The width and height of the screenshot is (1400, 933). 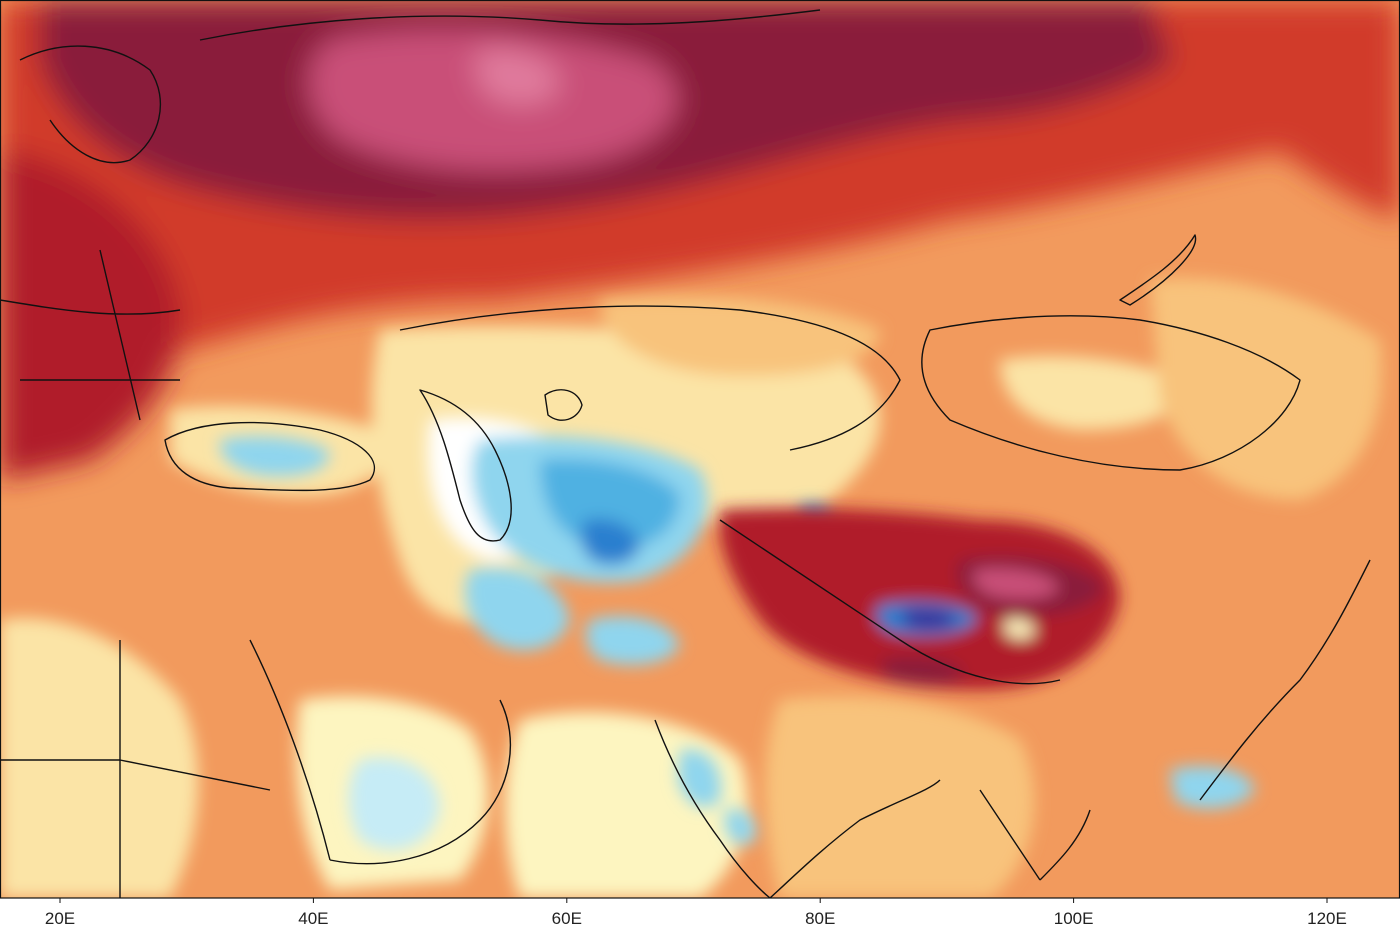 I want to click on x-tick-label: 40E, so click(x=313, y=918).